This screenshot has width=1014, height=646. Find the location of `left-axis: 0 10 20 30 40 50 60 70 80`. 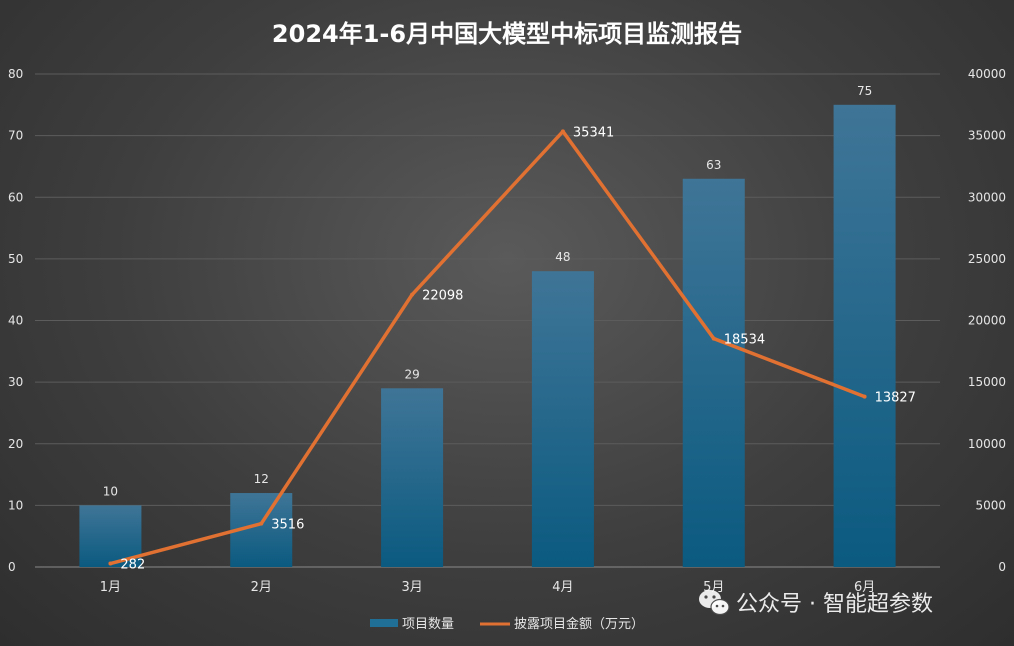

left-axis: 0 10 20 30 40 50 60 70 80 is located at coordinates (15, 320).